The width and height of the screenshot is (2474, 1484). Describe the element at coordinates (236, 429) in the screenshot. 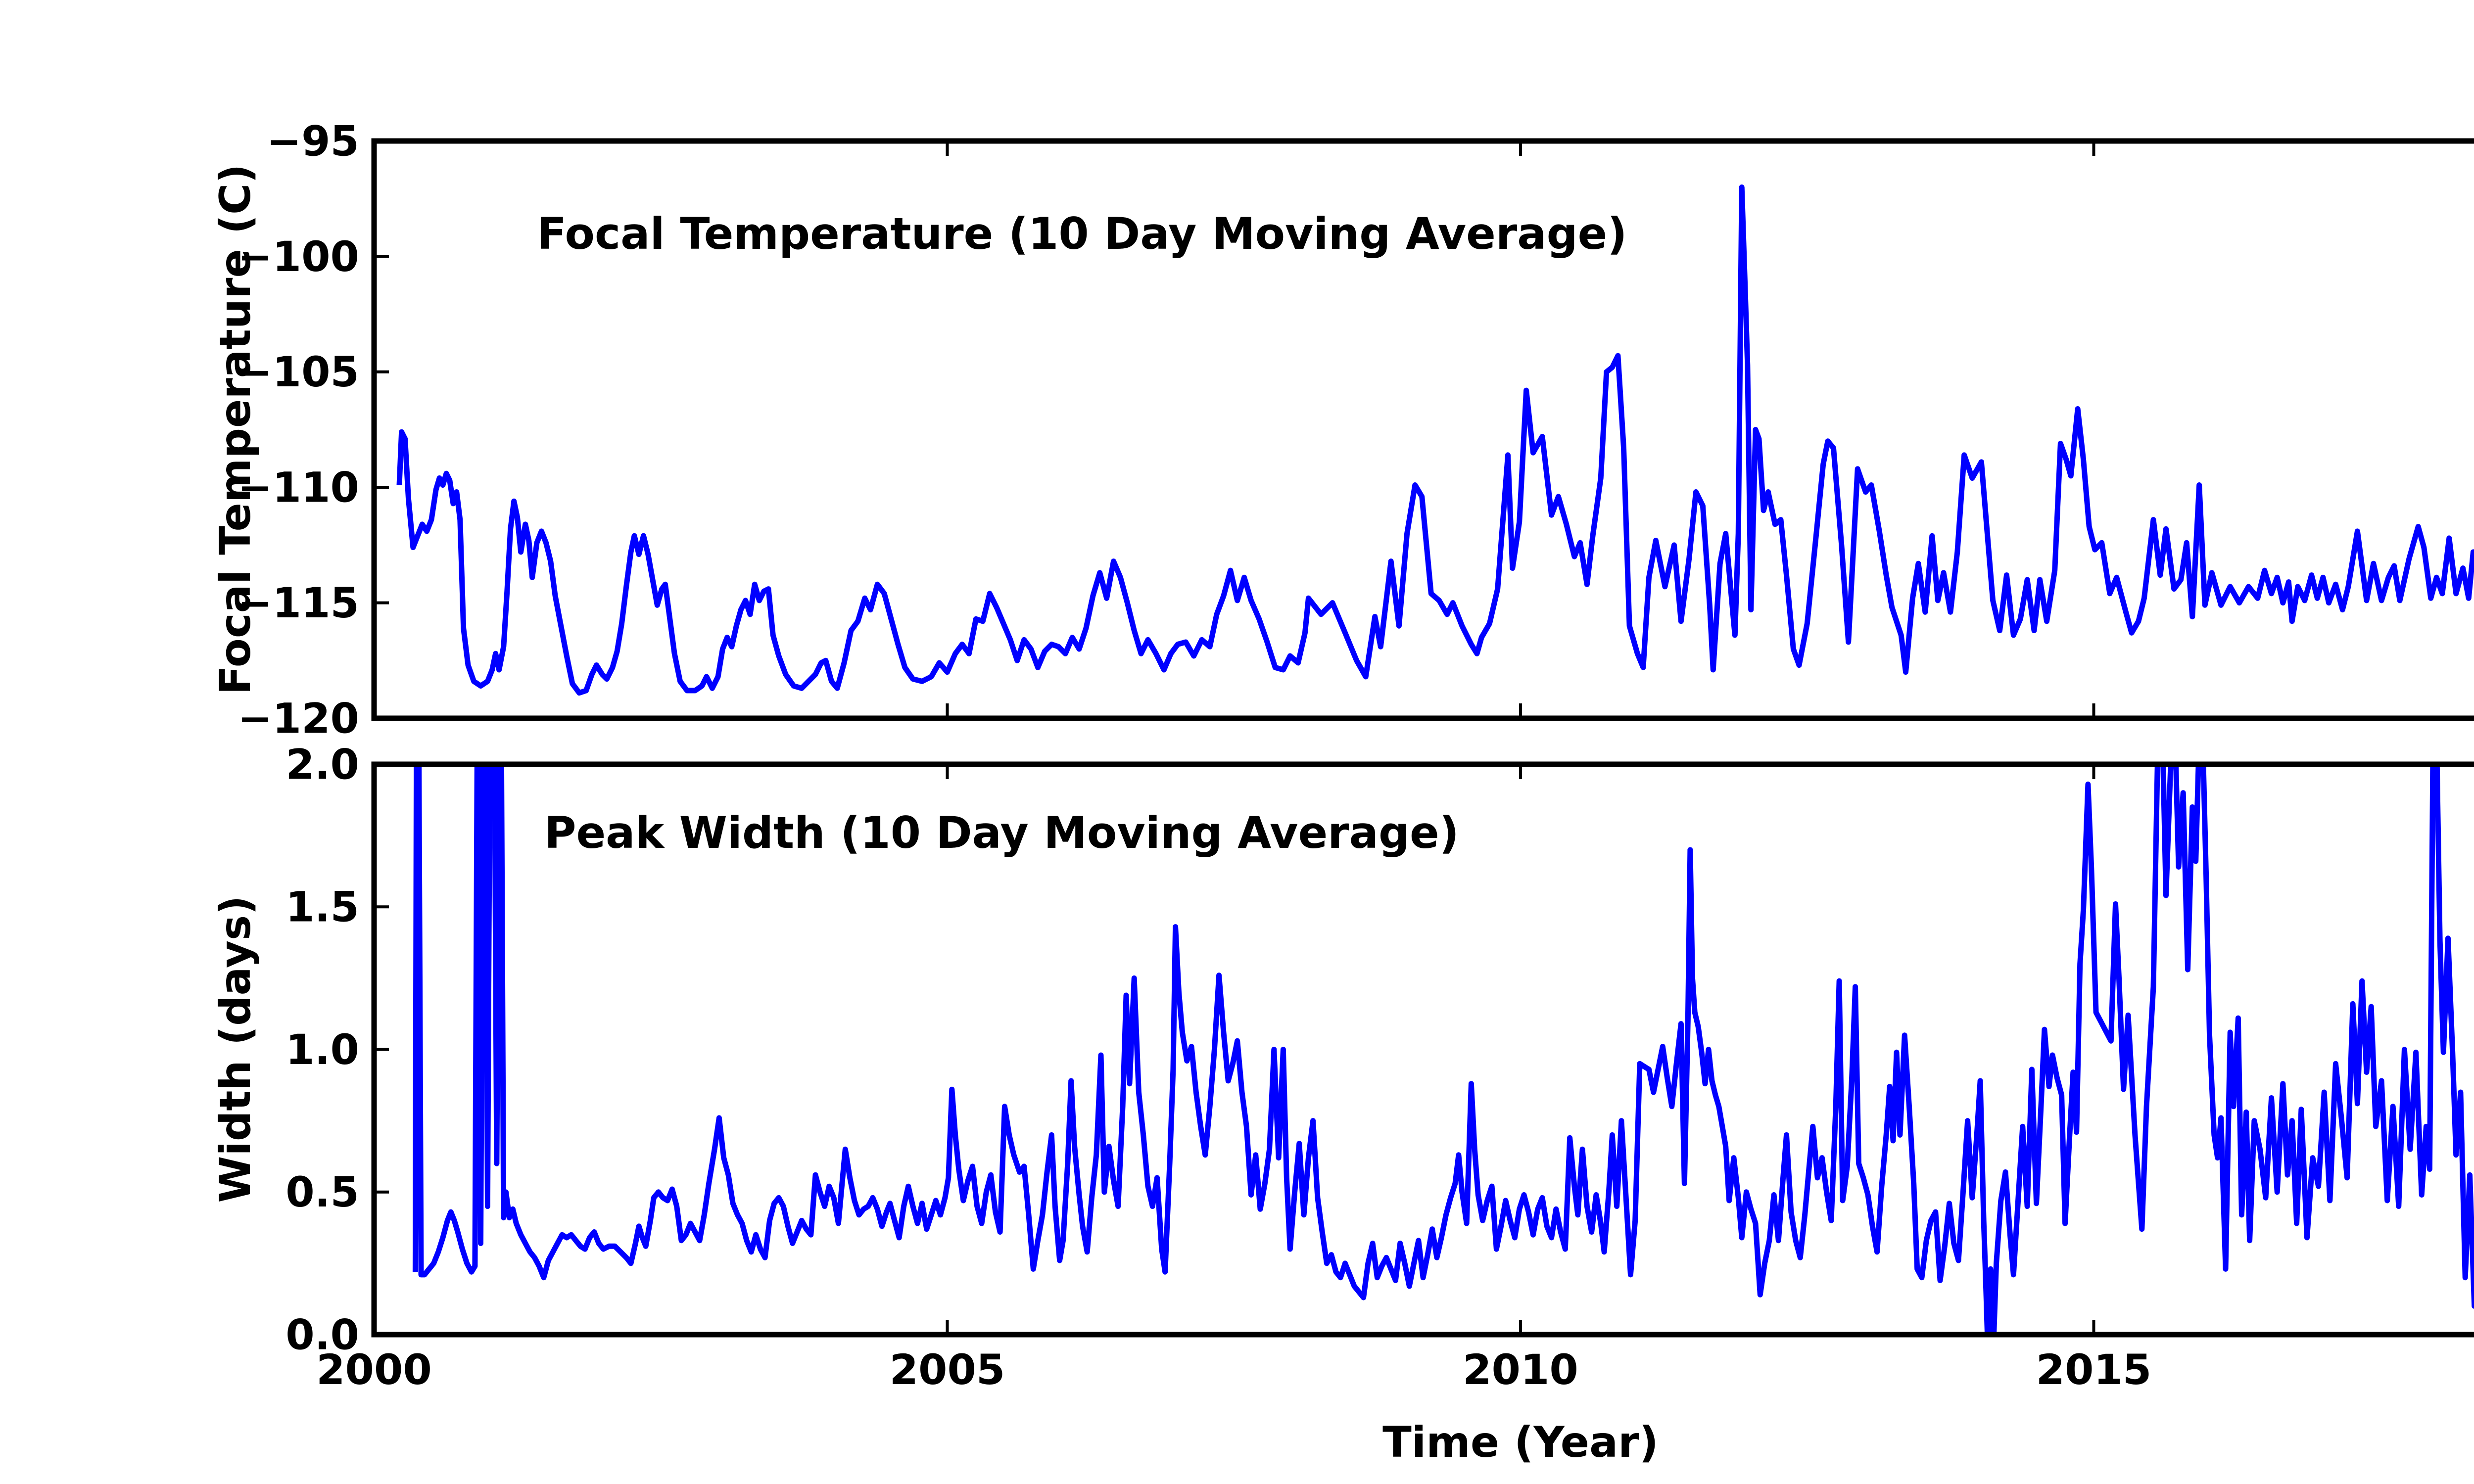

I see `top-y-axis-label: Focal Temperature (C)` at that location.